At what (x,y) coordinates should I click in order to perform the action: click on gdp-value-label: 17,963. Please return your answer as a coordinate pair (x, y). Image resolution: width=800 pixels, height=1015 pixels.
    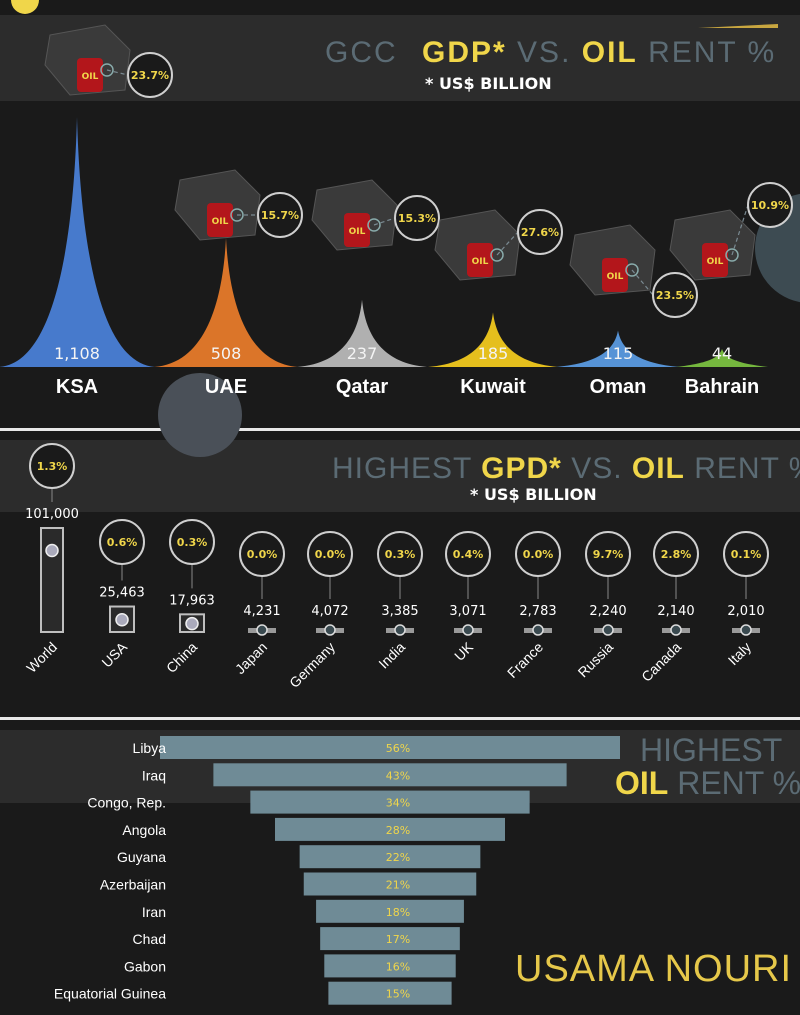
    Looking at the image, I should click on (192, 600).